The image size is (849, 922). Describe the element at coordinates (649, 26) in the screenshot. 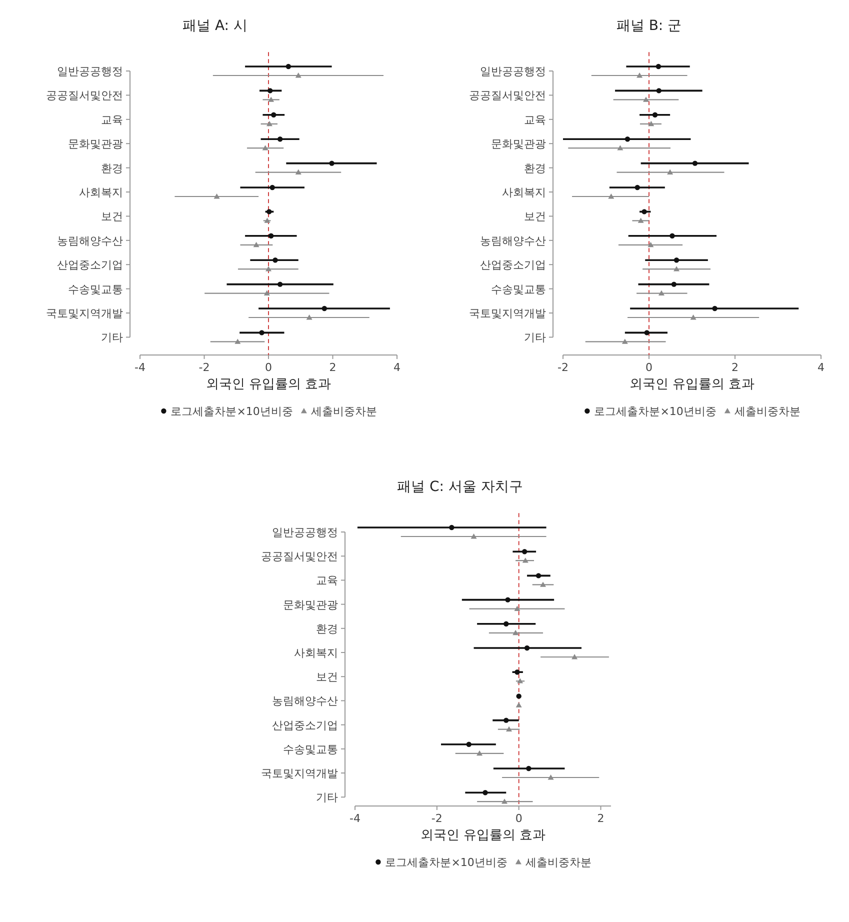

I see `chart-title: 패널 B: 군` at that location.